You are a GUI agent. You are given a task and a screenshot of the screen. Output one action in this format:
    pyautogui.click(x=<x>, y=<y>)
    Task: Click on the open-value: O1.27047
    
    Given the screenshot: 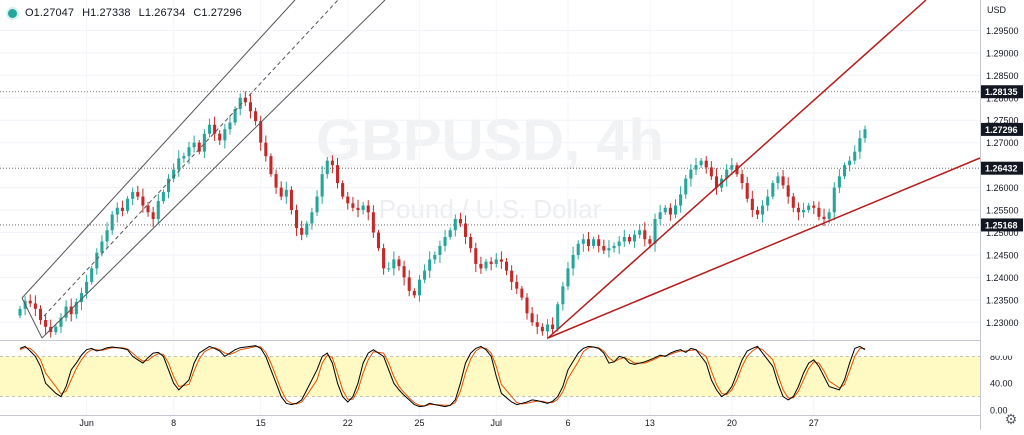 What is the action you would take?
    pyautogui.click(x=50, y=13)
    